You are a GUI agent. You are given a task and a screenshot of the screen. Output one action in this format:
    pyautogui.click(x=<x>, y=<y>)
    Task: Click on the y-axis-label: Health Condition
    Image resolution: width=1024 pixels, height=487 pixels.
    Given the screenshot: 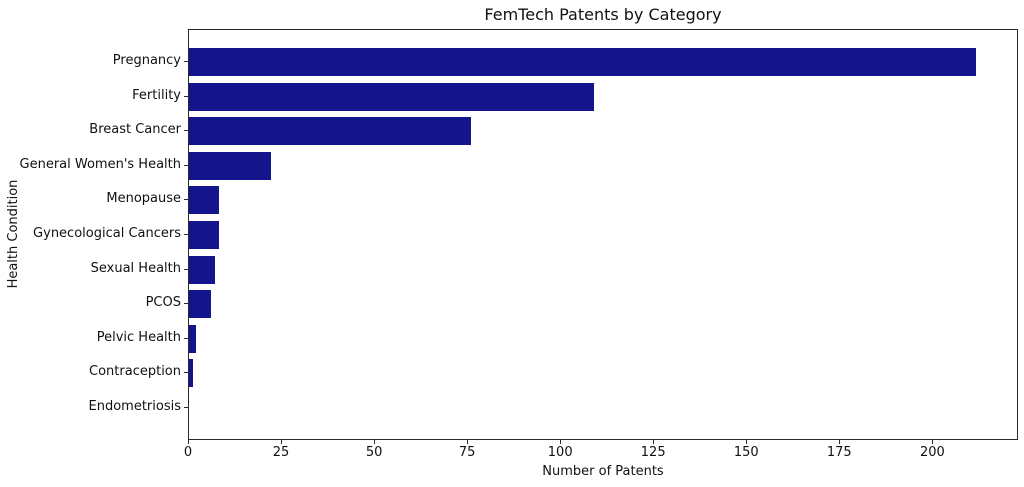 What is the action you would take?
    pyautogui.click(x=13, y=234)
    